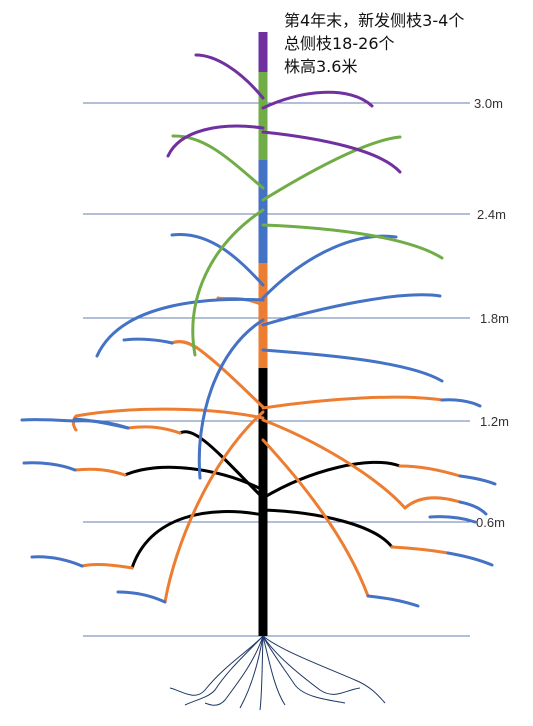 This screenshot has height=726, width=533. What do you see at coordinates (488, 103) in the screenshot?
I see `height-label-3-0m: 3.0m` at bounding box center [488, 103].